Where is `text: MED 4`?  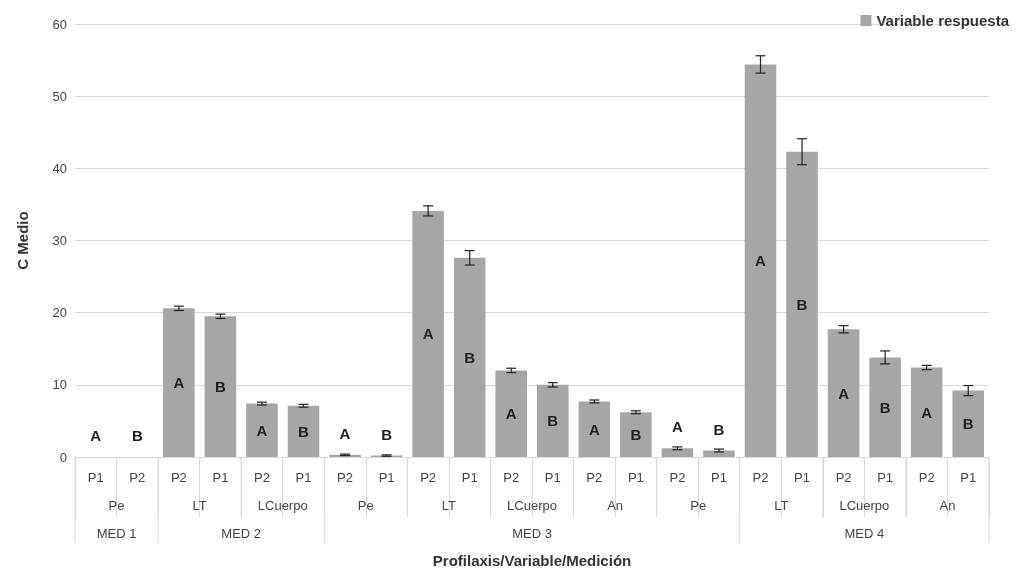
text: MED 4 is located at coordinates (864, 533).